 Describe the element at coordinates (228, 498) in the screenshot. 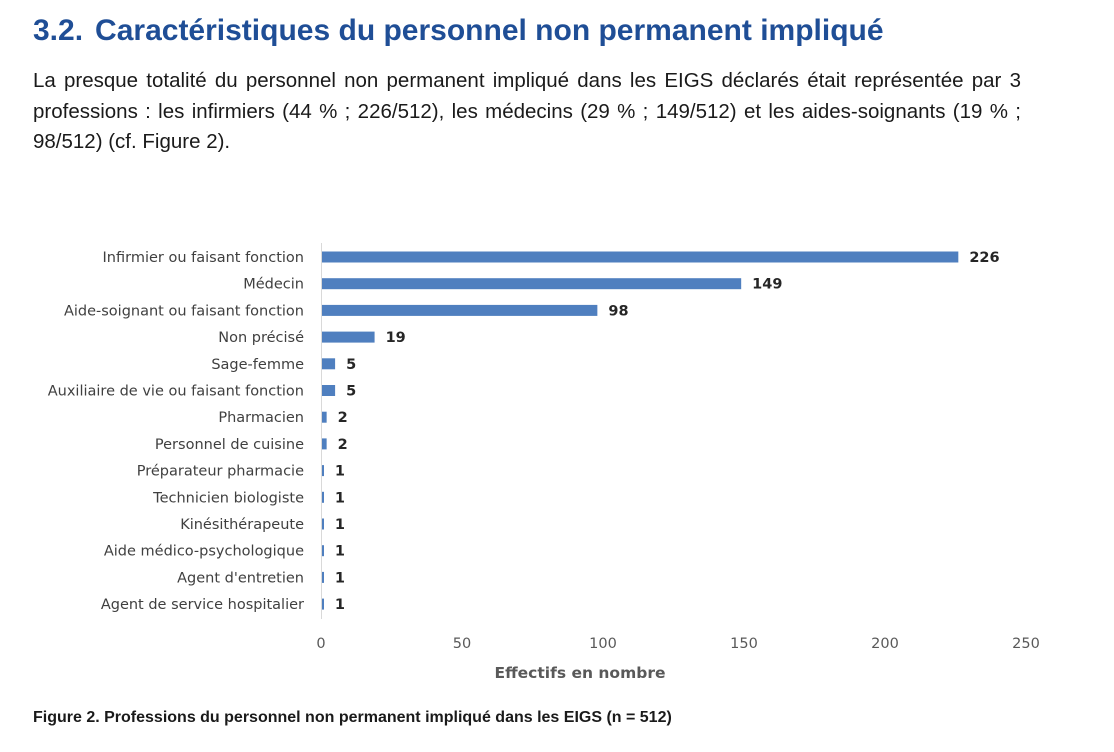

I see `category-label: Technicien biologiste` at that location.